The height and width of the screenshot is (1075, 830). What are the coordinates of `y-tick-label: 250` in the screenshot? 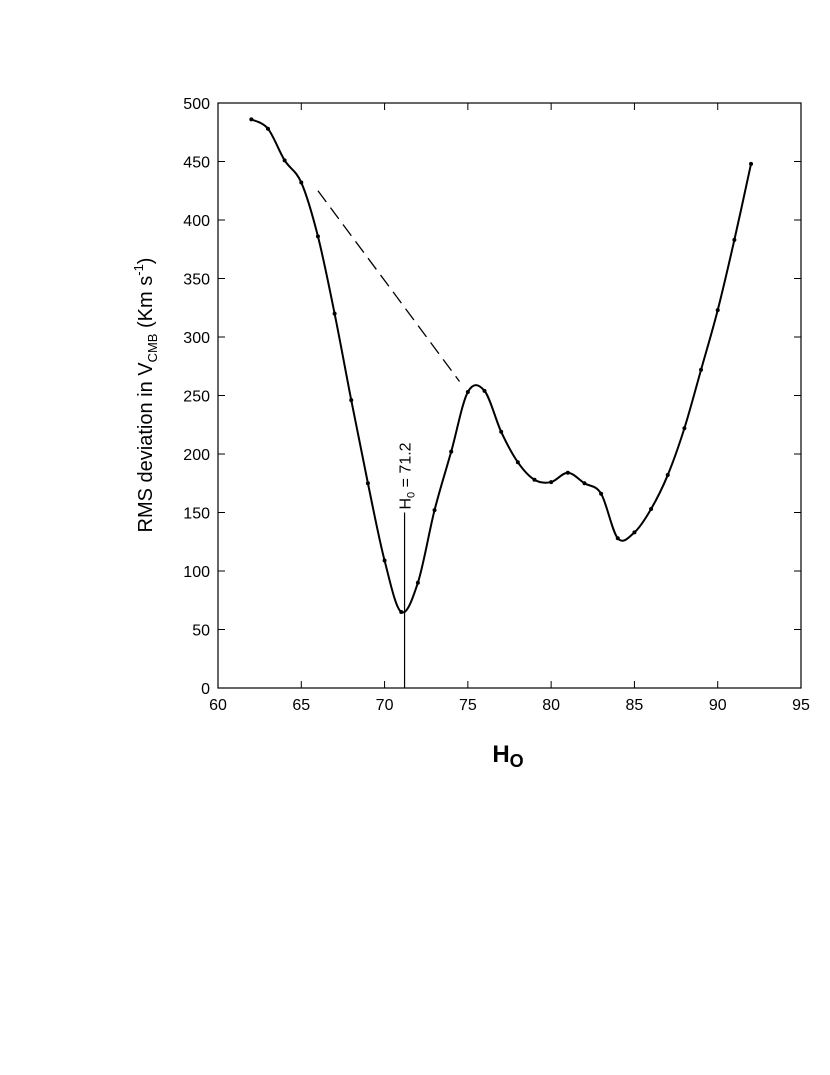 It's located at (196, 397).